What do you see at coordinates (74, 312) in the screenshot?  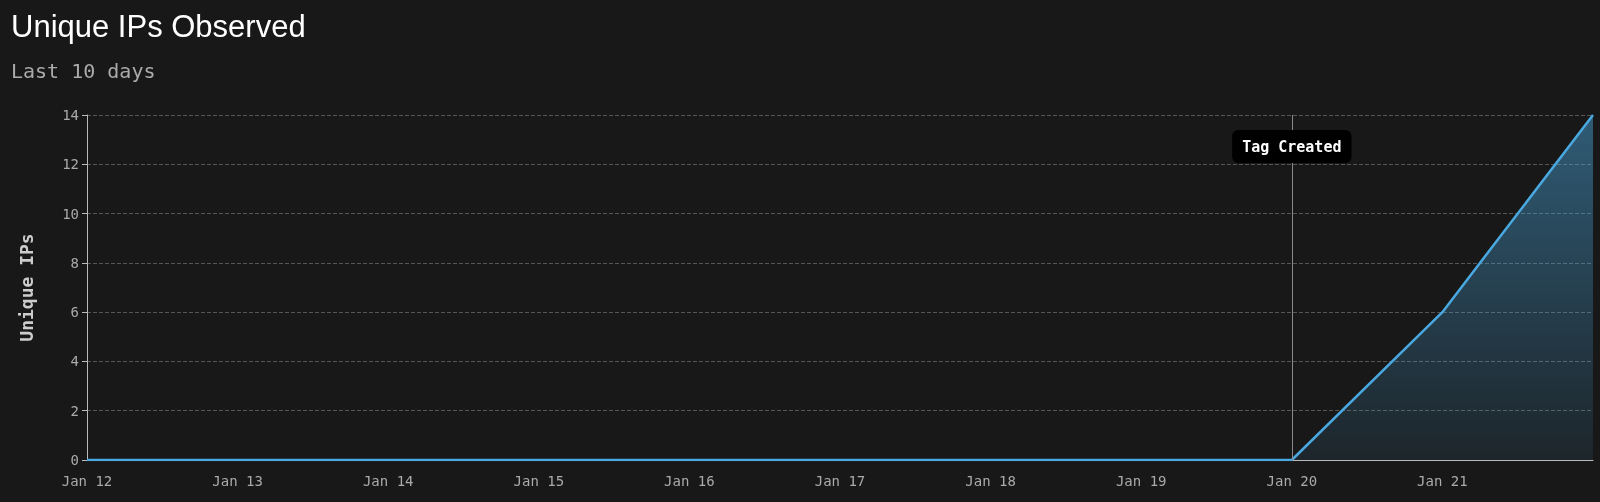 I see `y-tick-label: 6` at bounding box center [74, 312].